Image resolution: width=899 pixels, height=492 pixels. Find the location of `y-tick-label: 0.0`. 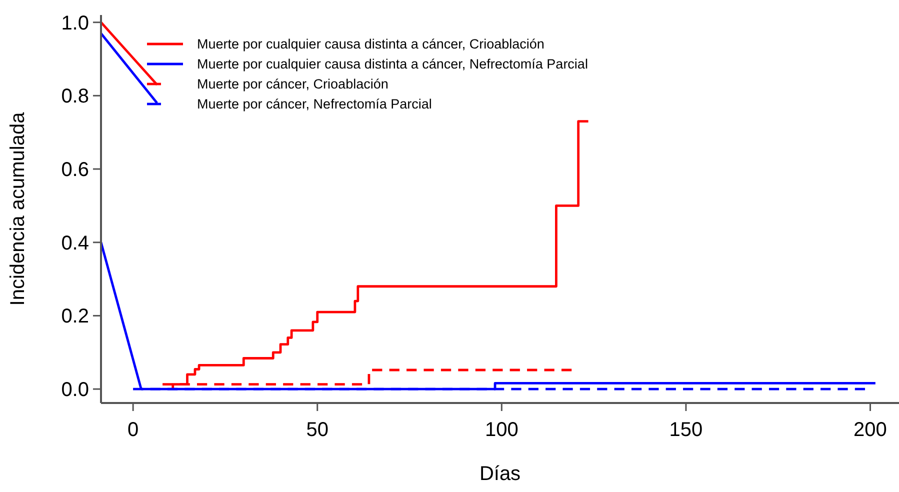

y-tick-label: 0.0 is located at coordinates (75, 390).